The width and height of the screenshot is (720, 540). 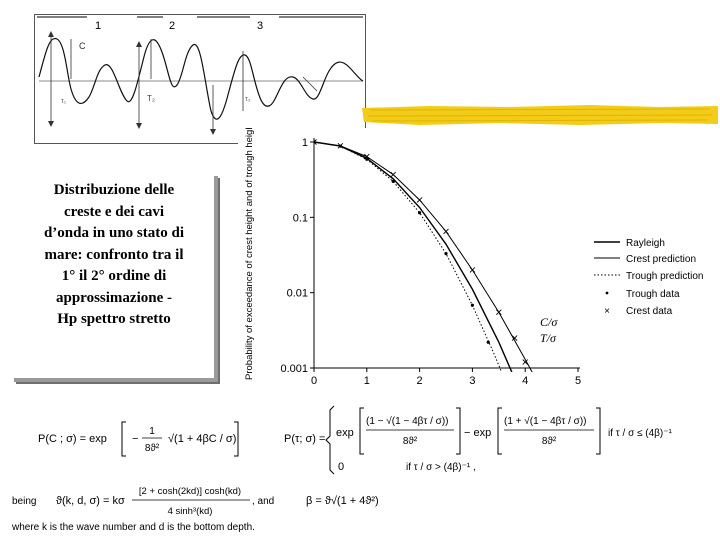 I want to click on trough-root-1: (1 − √(1 − 4βτ / σ)), so click(x=407, y=421).